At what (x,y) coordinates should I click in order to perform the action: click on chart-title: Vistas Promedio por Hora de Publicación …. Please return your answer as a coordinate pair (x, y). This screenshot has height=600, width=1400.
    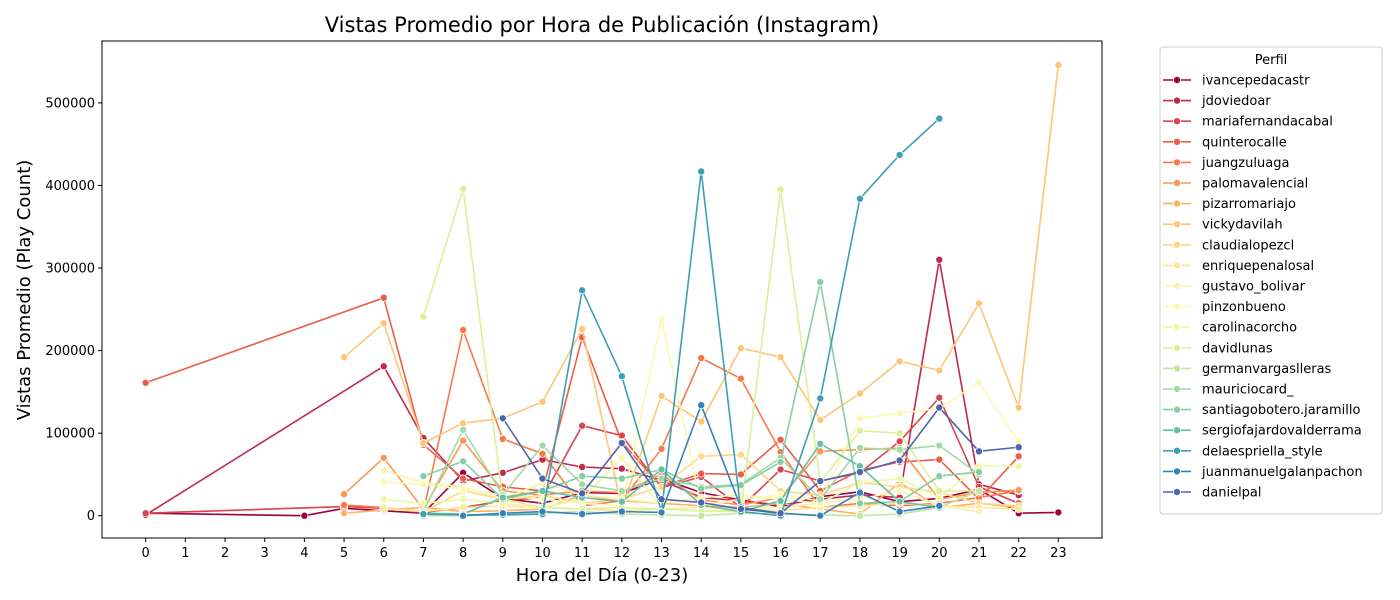
    Looking at the image, I should click on (602, 25).